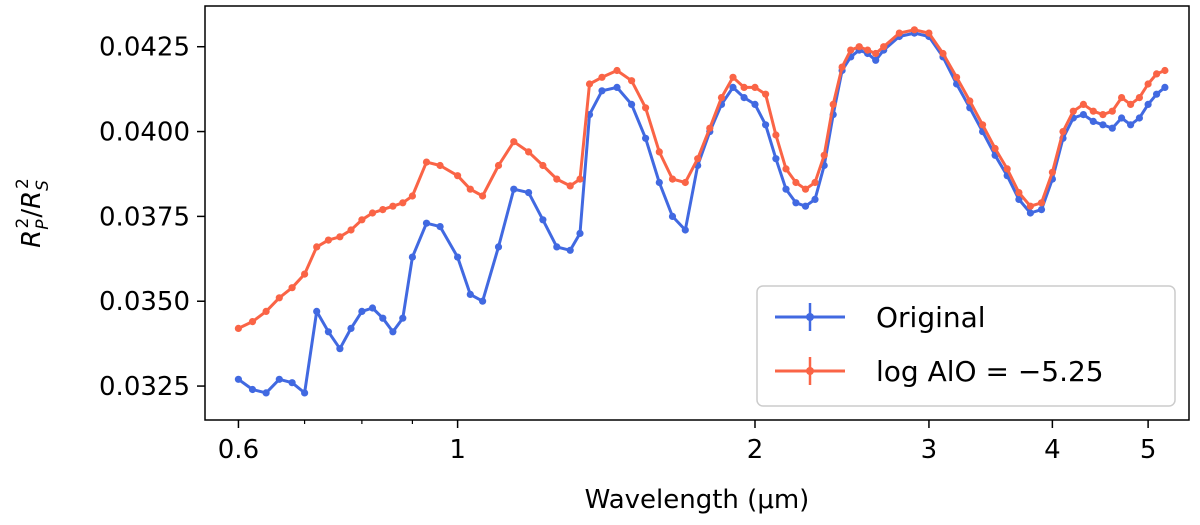 Image resolution: width=1200 pixels, height=525 pixels. What do you see at coordinates (144, 133) in the screenshot?
I see `y-tick-label: 0.0400` at bounding box center [144, 133].